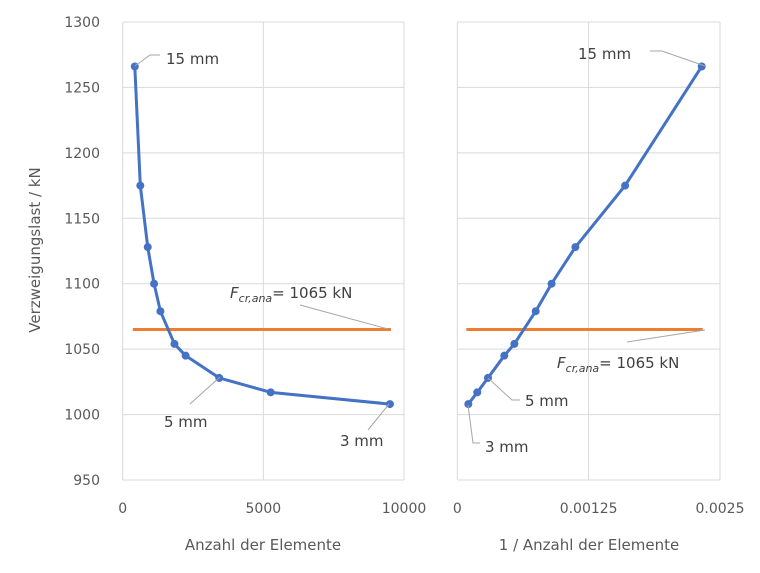 The width and height of the screenshot is (760, 573). I want to click on annotation-3mm-left: 3 mm, so click(362, 441).